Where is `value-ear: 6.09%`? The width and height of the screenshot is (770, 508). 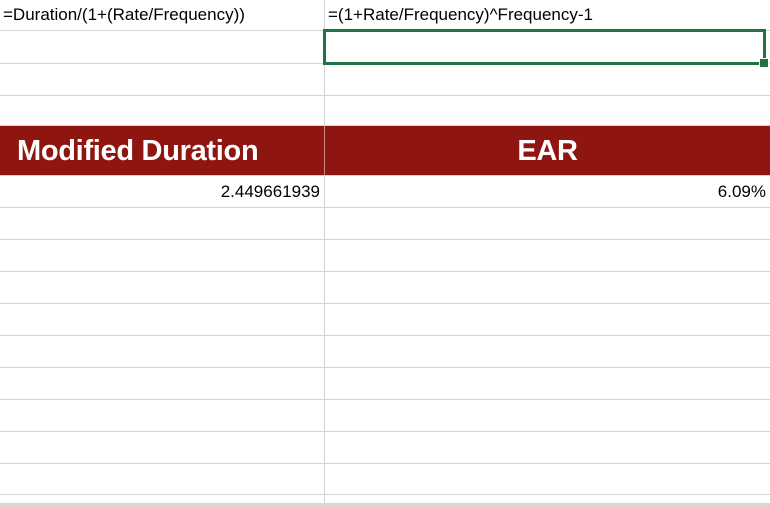
value-ear: 6.09% is located at coordinates (741, 191).